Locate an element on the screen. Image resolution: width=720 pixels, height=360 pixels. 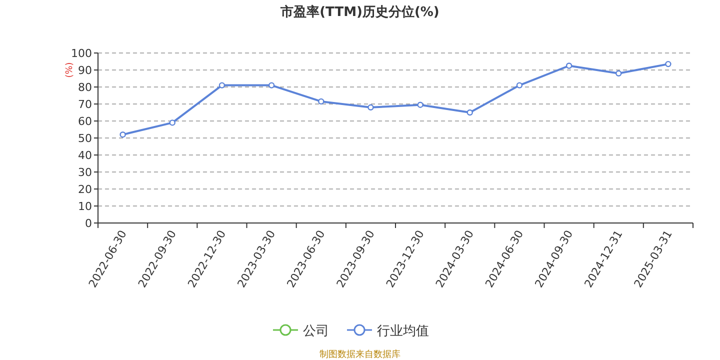
y-tick-label: 10 is located at coordinates (85, 206).